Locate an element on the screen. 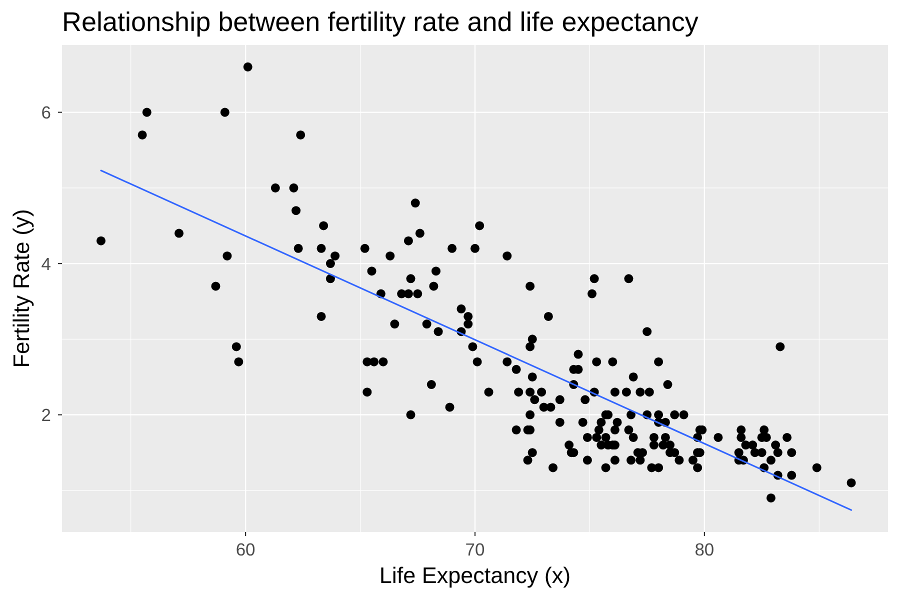 The image size is (900, 600). x-tick-label: 60 is located at coordinates (246, 549).